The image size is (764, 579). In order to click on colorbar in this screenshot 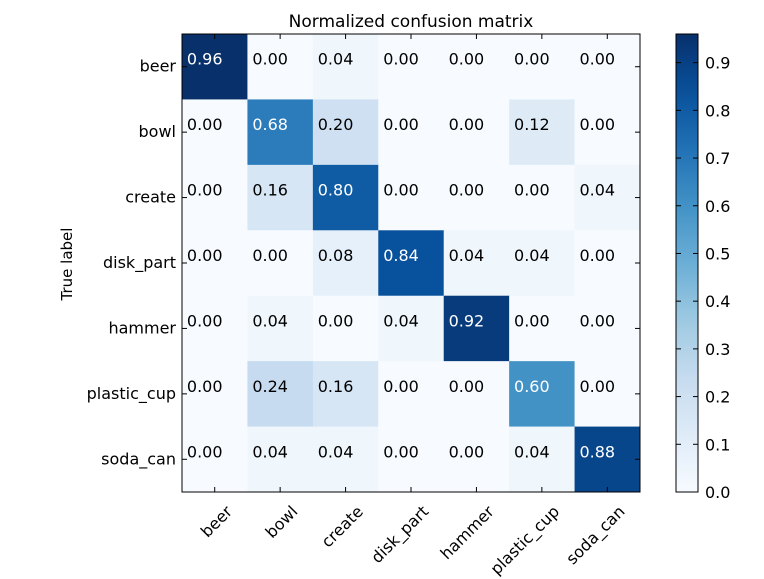, I will do `click(687, 263)`.